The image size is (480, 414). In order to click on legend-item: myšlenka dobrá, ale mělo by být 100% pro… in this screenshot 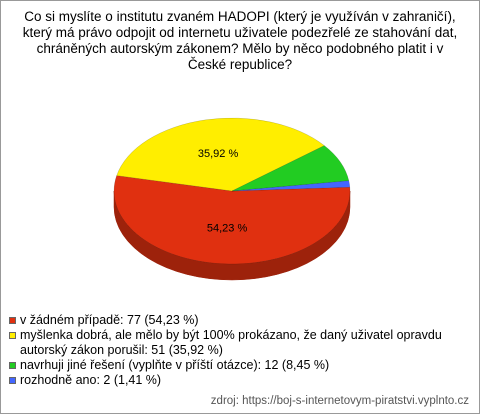, I will do `click(240, 343)`.